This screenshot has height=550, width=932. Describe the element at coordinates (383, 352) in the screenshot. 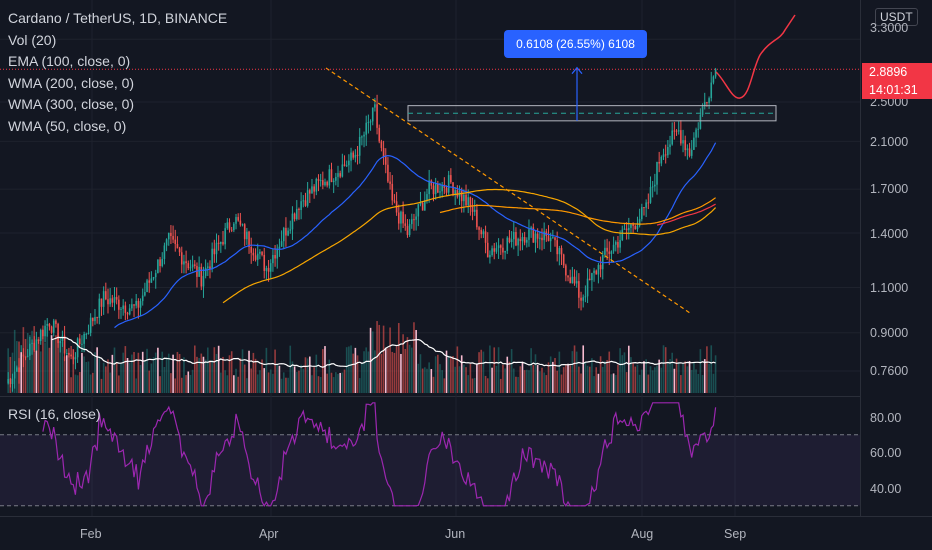

I see `volume-ma-line` at that location.